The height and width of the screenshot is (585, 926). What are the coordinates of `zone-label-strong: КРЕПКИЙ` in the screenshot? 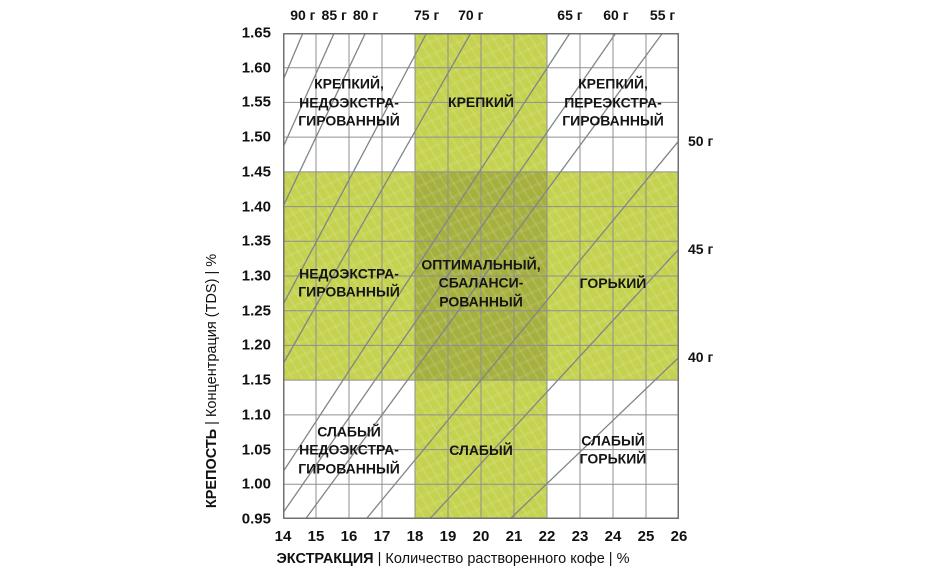 It's located at (481, 102).